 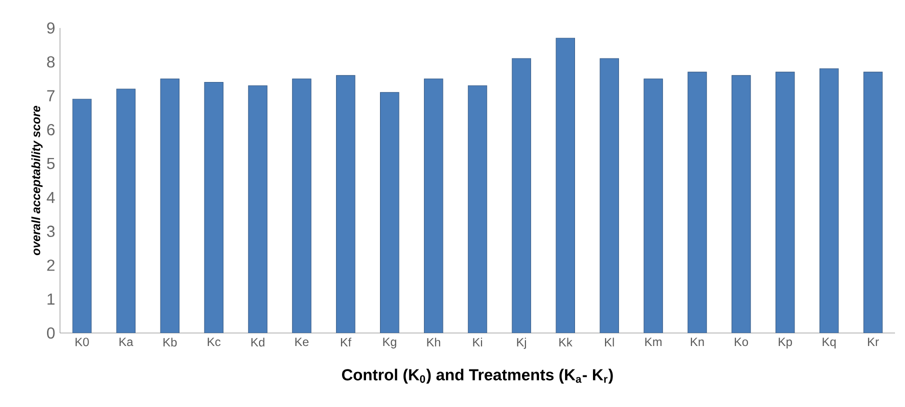 I want to click on x-tick-label: Ka, so click(x=127, y=342).